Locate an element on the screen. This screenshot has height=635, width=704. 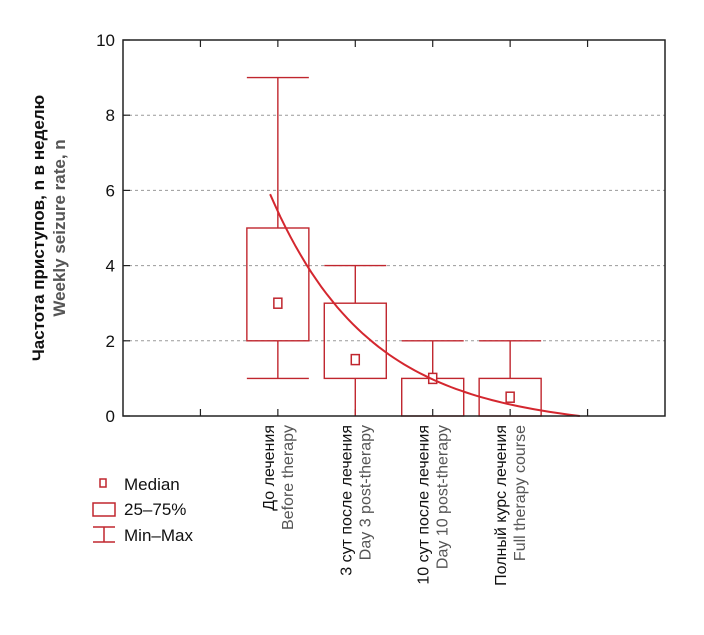
category-label-ru: До лечения is located at coordinates (269, 468).